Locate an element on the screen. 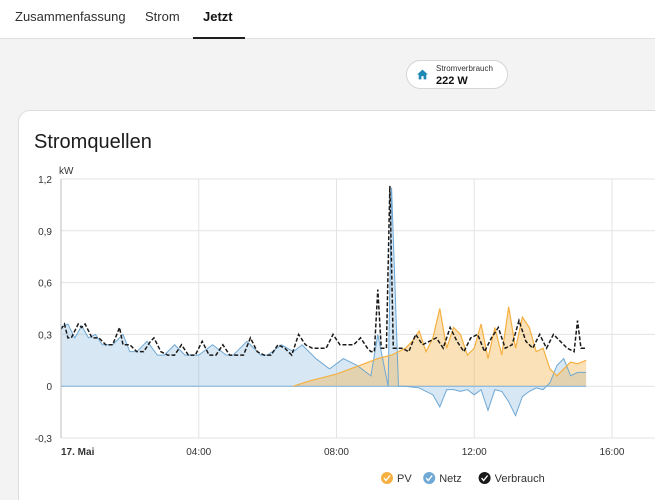 The height and width of the screenshot is (500, 655). x-tick-label: 12:00 is located at coordinates (474, 452).